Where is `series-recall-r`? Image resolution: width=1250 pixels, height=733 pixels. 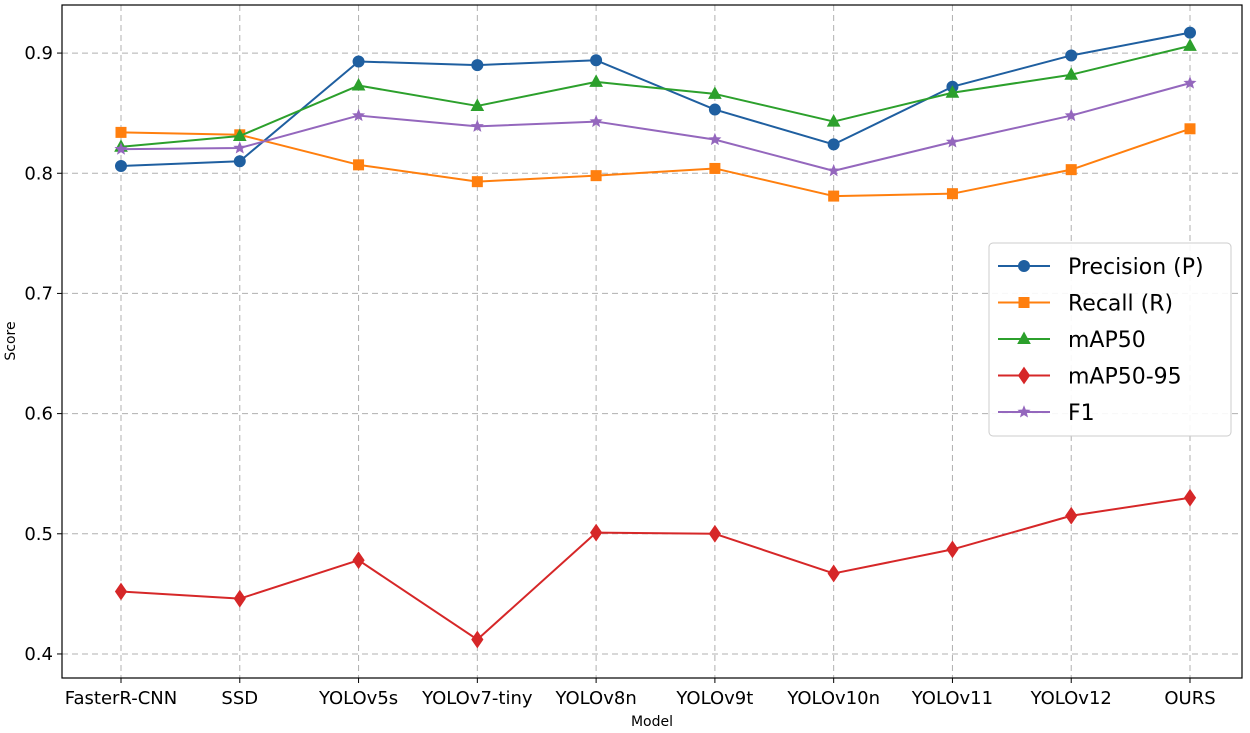
series-recall-r is located at coordinates (655, 162).